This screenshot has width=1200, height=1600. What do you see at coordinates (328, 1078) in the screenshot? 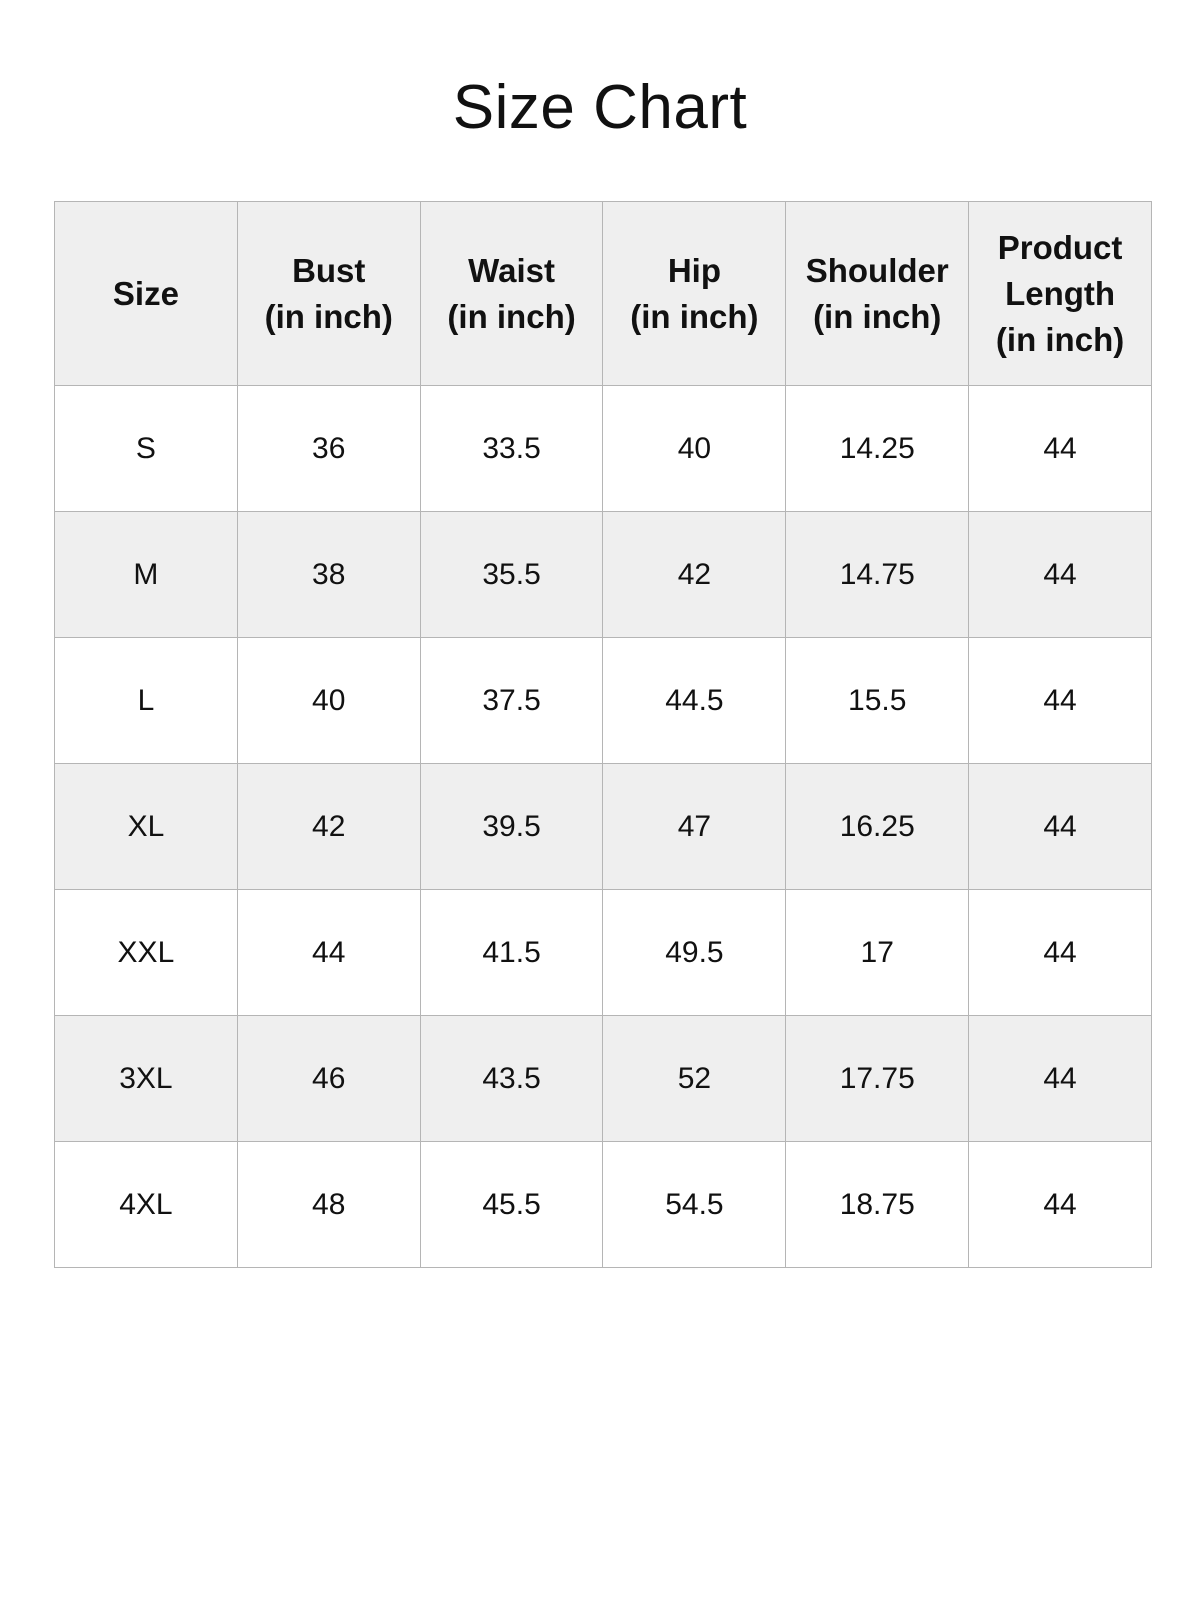
I see `measurement-cell: 46` at bounding box center [328, 1078].